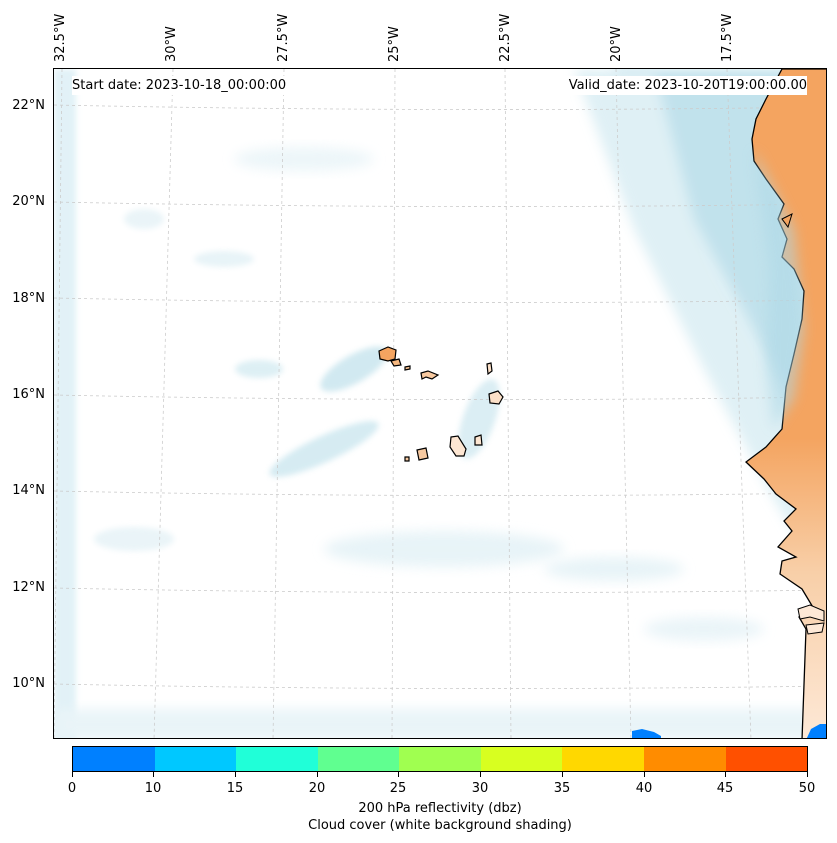 This screenshot has width=837, height=843. What do you see at coordinates (807, 788) in the screenshot?
I see `colorbar-tick-label: 50` at bounding box center [807, 788].